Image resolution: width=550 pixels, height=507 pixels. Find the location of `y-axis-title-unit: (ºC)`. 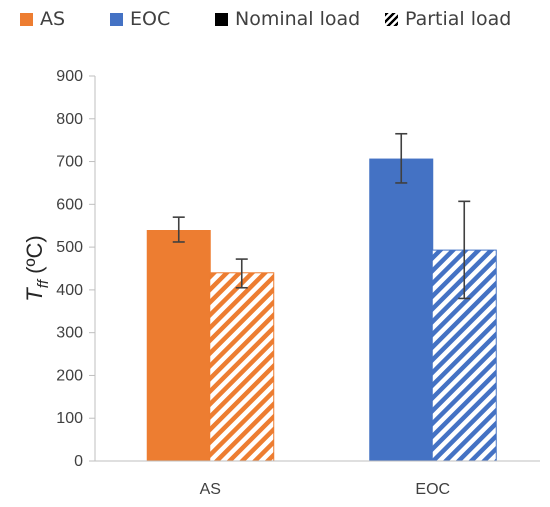

y-axis-title-unit: (ºC) is located at coordinates (34, 257).